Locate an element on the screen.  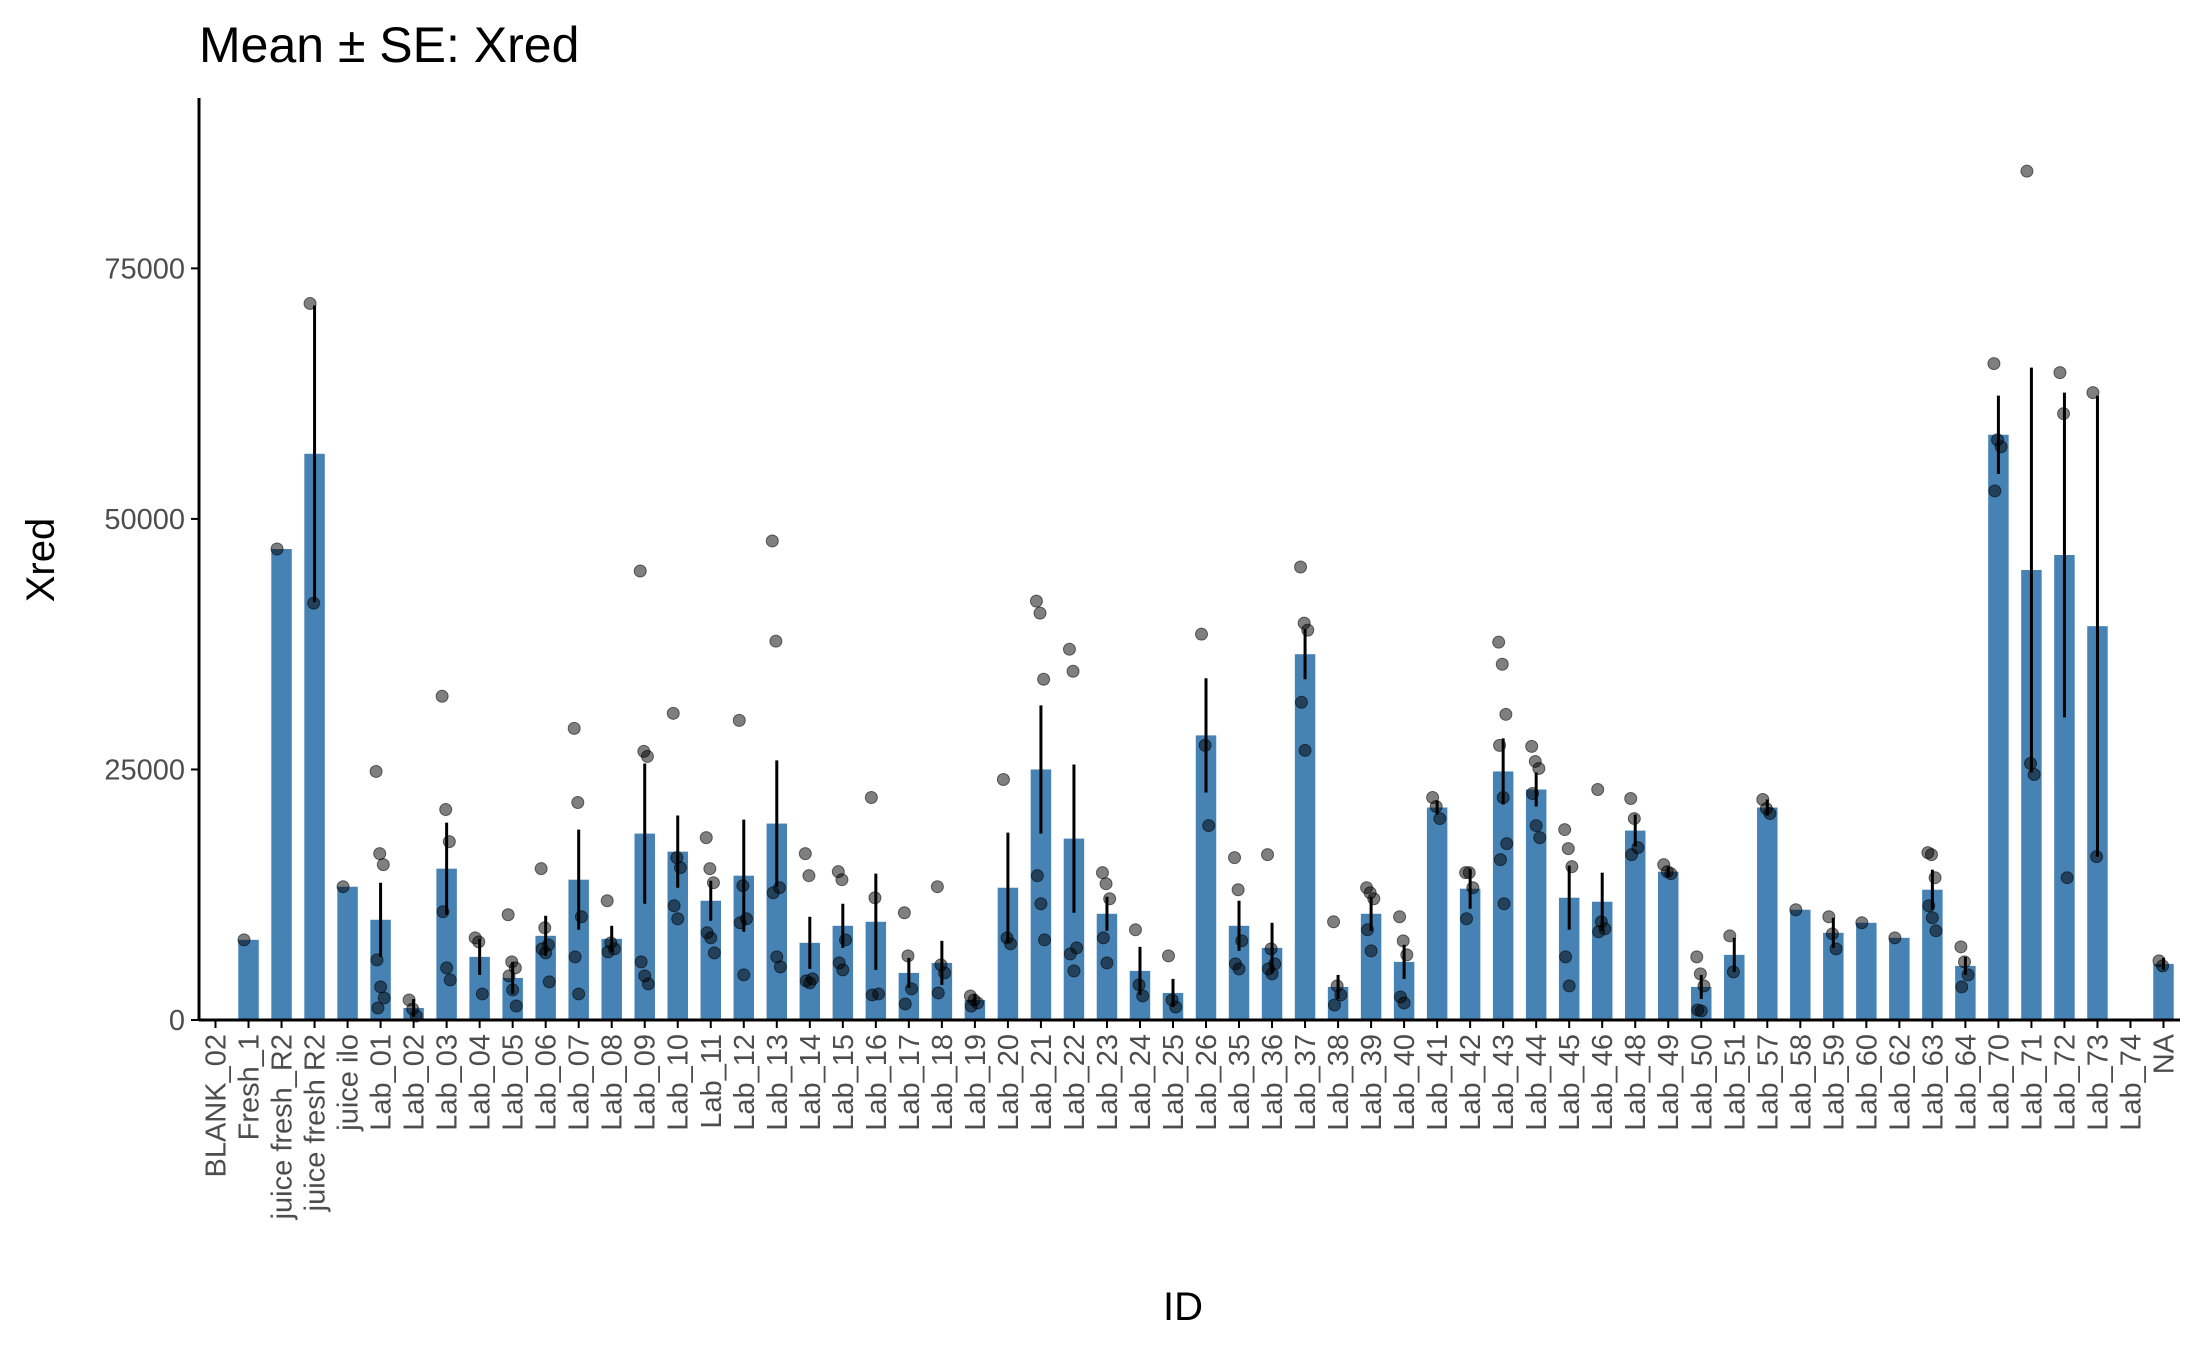
x-tick-label: juice fresh R2 is located at coordinates (316, 1123).